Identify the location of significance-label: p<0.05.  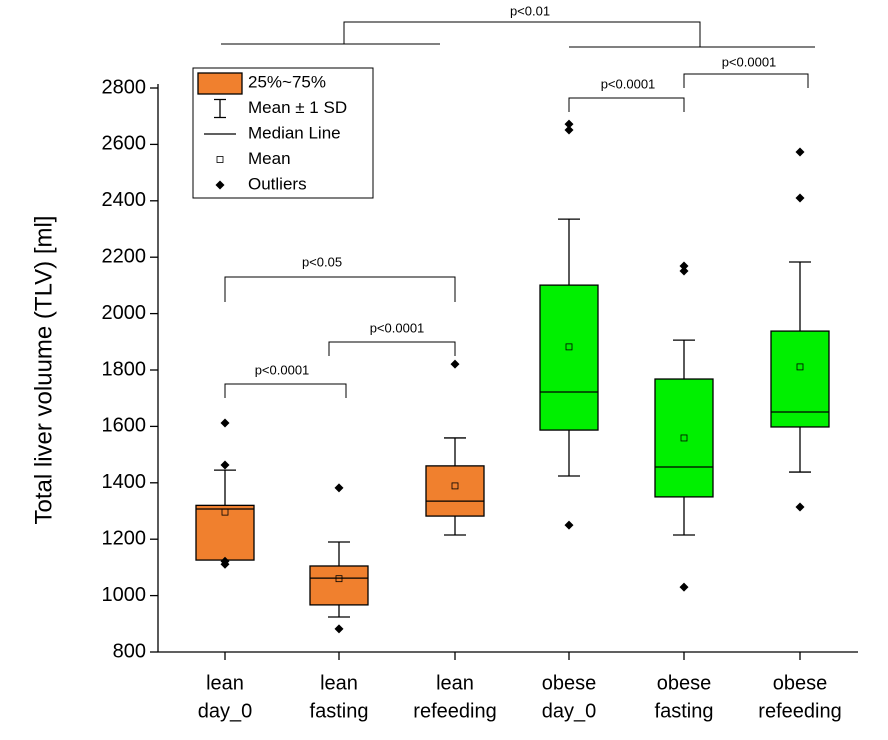
(322, 261).